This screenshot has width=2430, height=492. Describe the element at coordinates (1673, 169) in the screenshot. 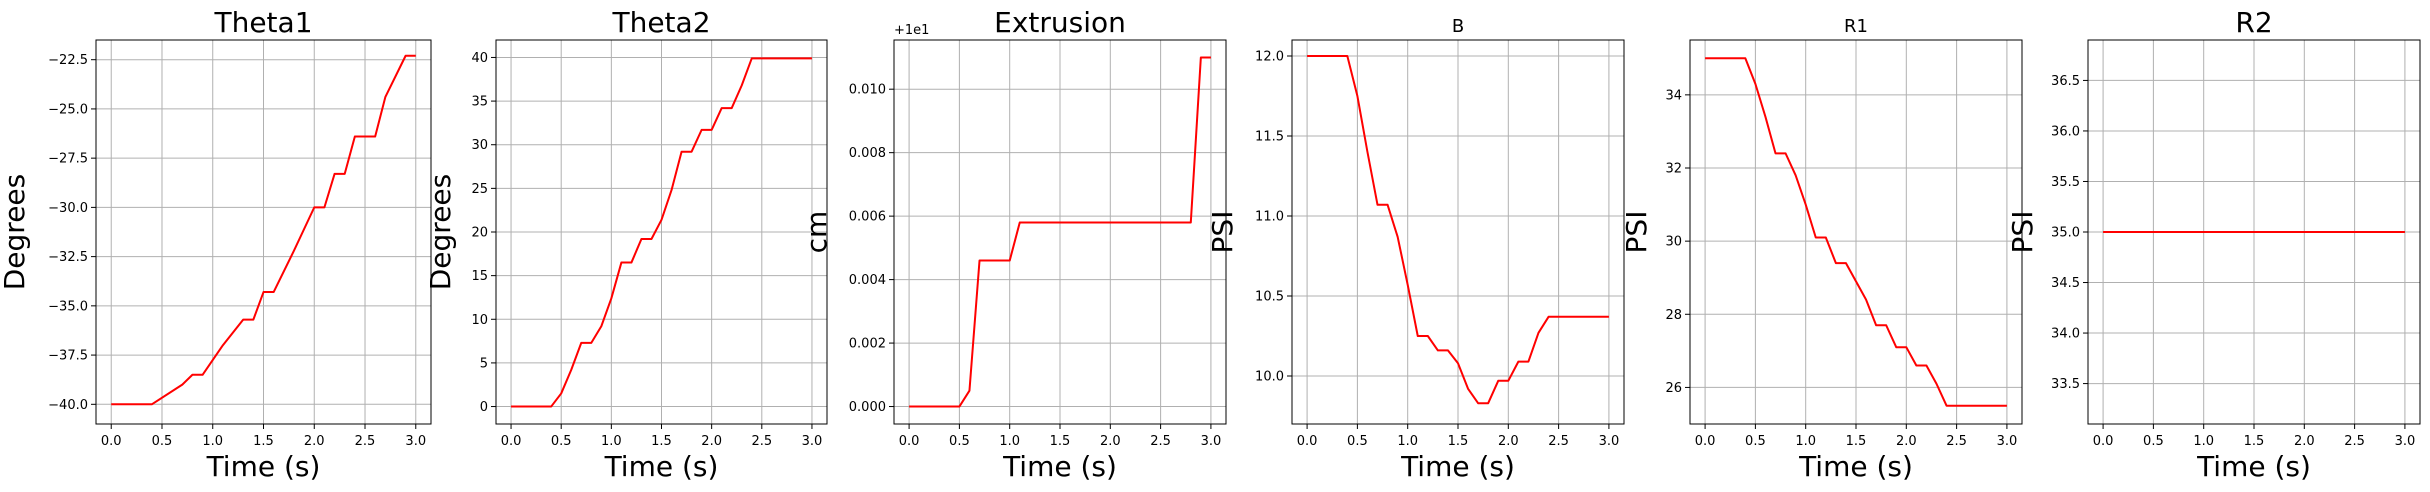

I see `y-tick-label: 32` at that location.